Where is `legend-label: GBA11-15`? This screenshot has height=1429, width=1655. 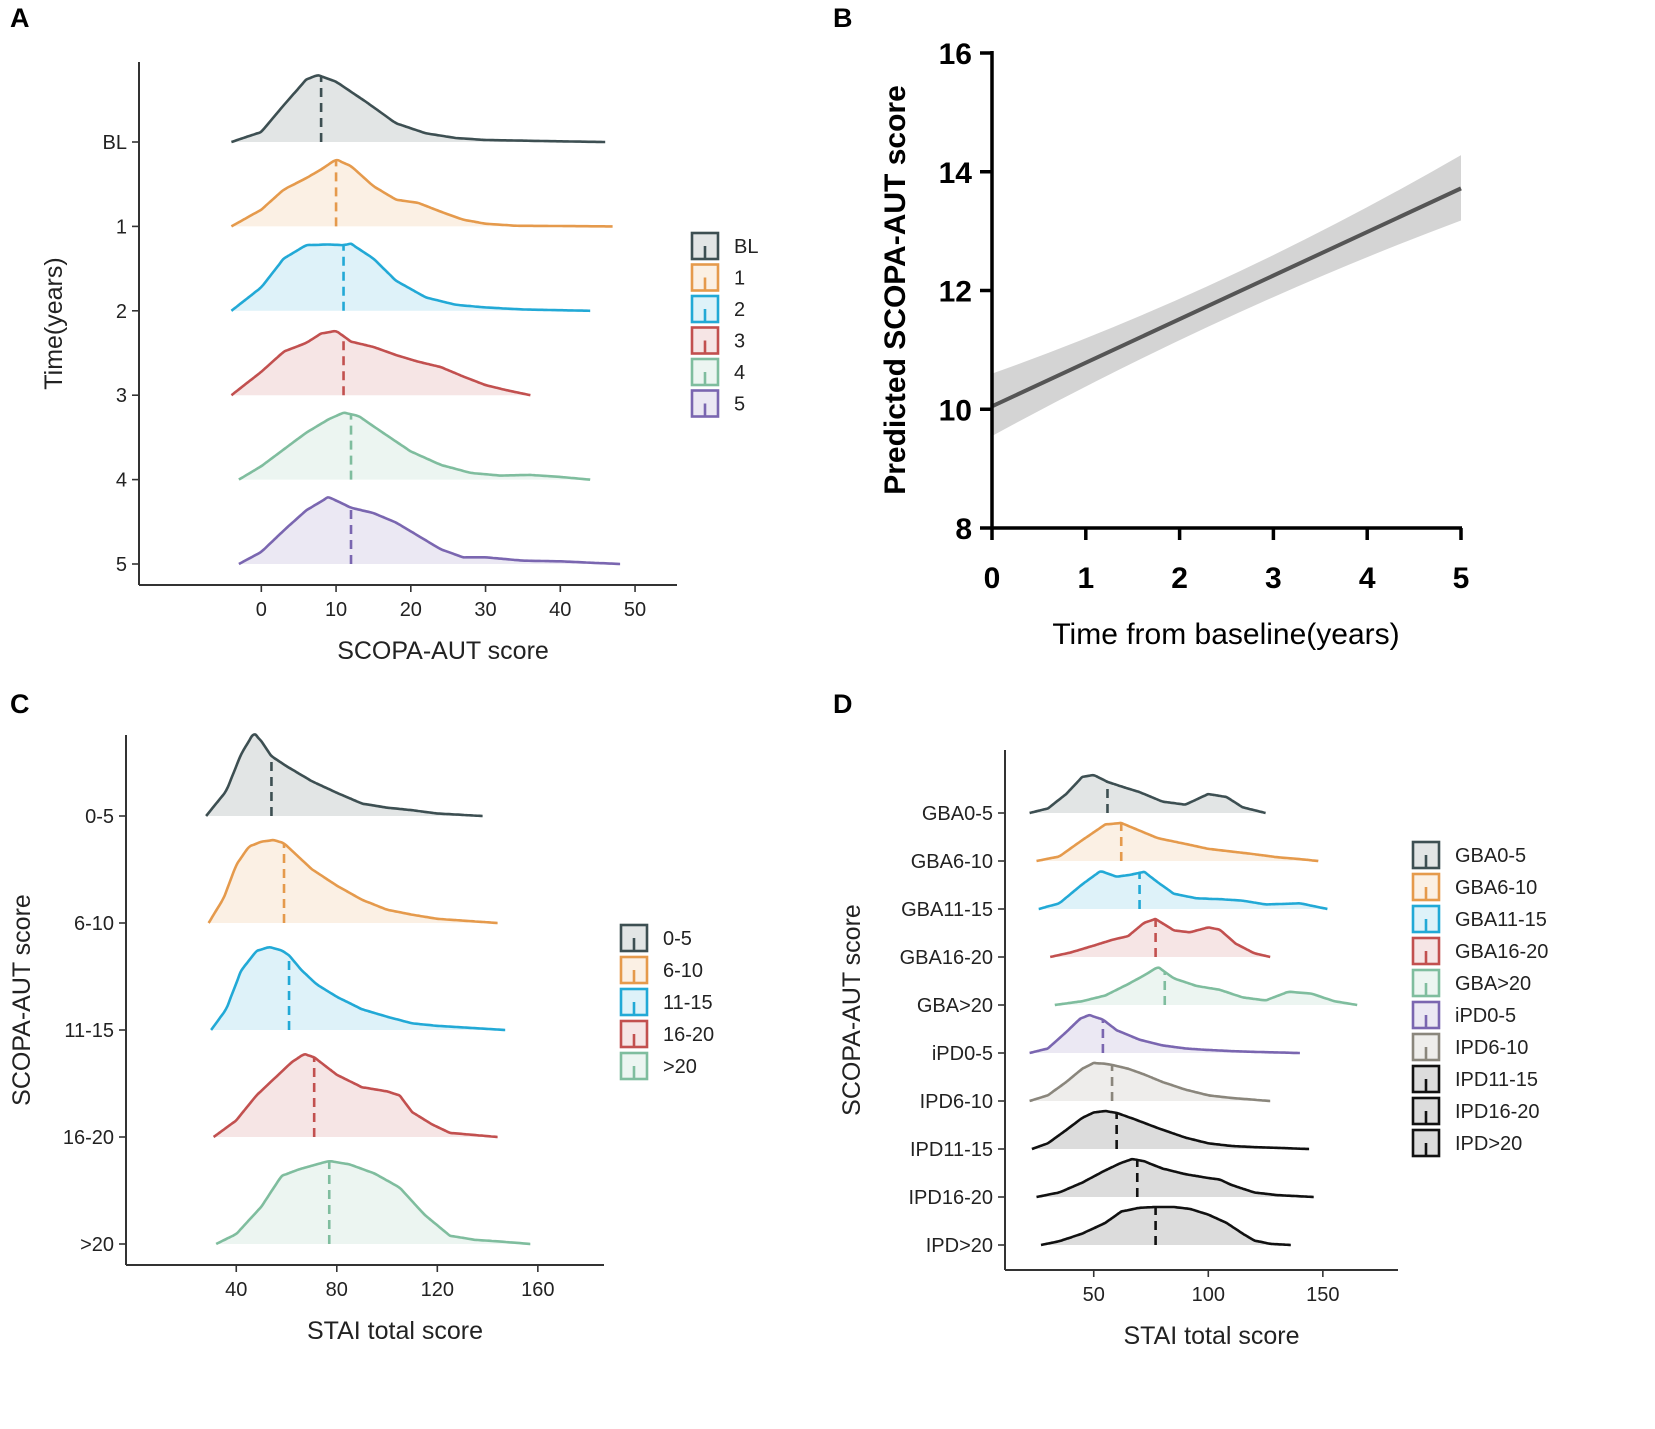
legend-label: GBA11-15 is located at coordinates (1501, 920).